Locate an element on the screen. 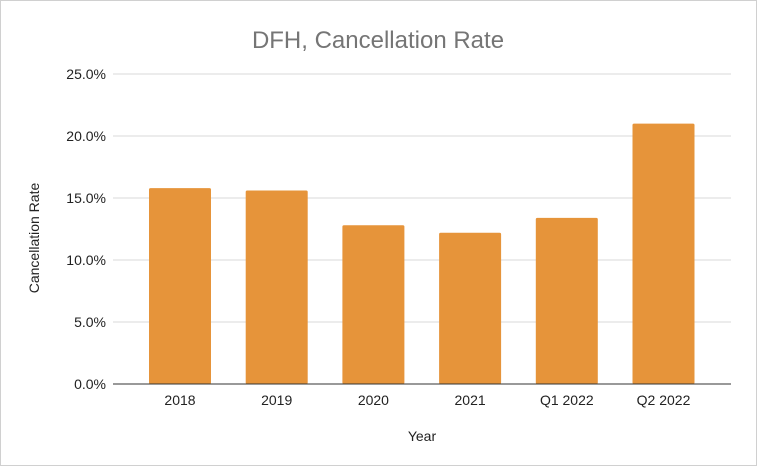 Image resolution: width=757 pixels, height=470 pixels. y-tick-label: 15.0% is located at coordinates (86, 198).